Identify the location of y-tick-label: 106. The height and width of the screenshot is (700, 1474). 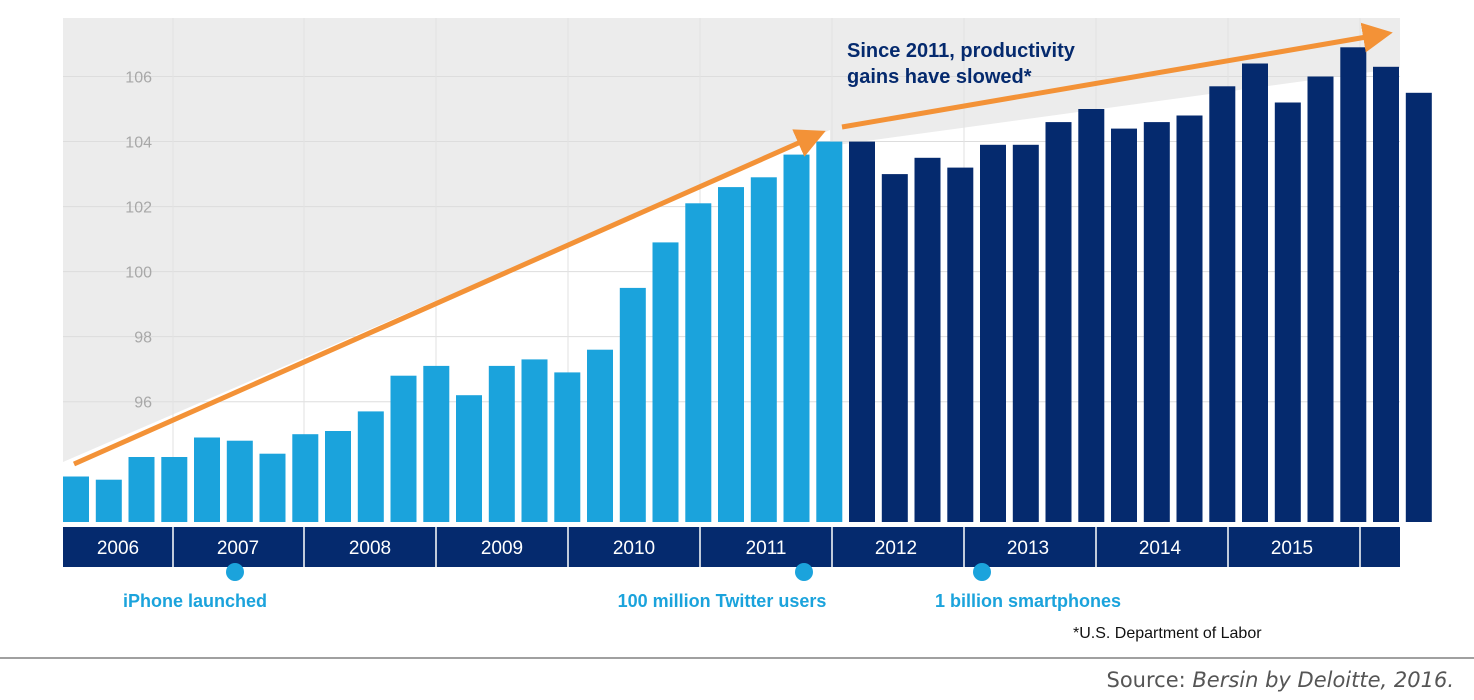
(138, 78).